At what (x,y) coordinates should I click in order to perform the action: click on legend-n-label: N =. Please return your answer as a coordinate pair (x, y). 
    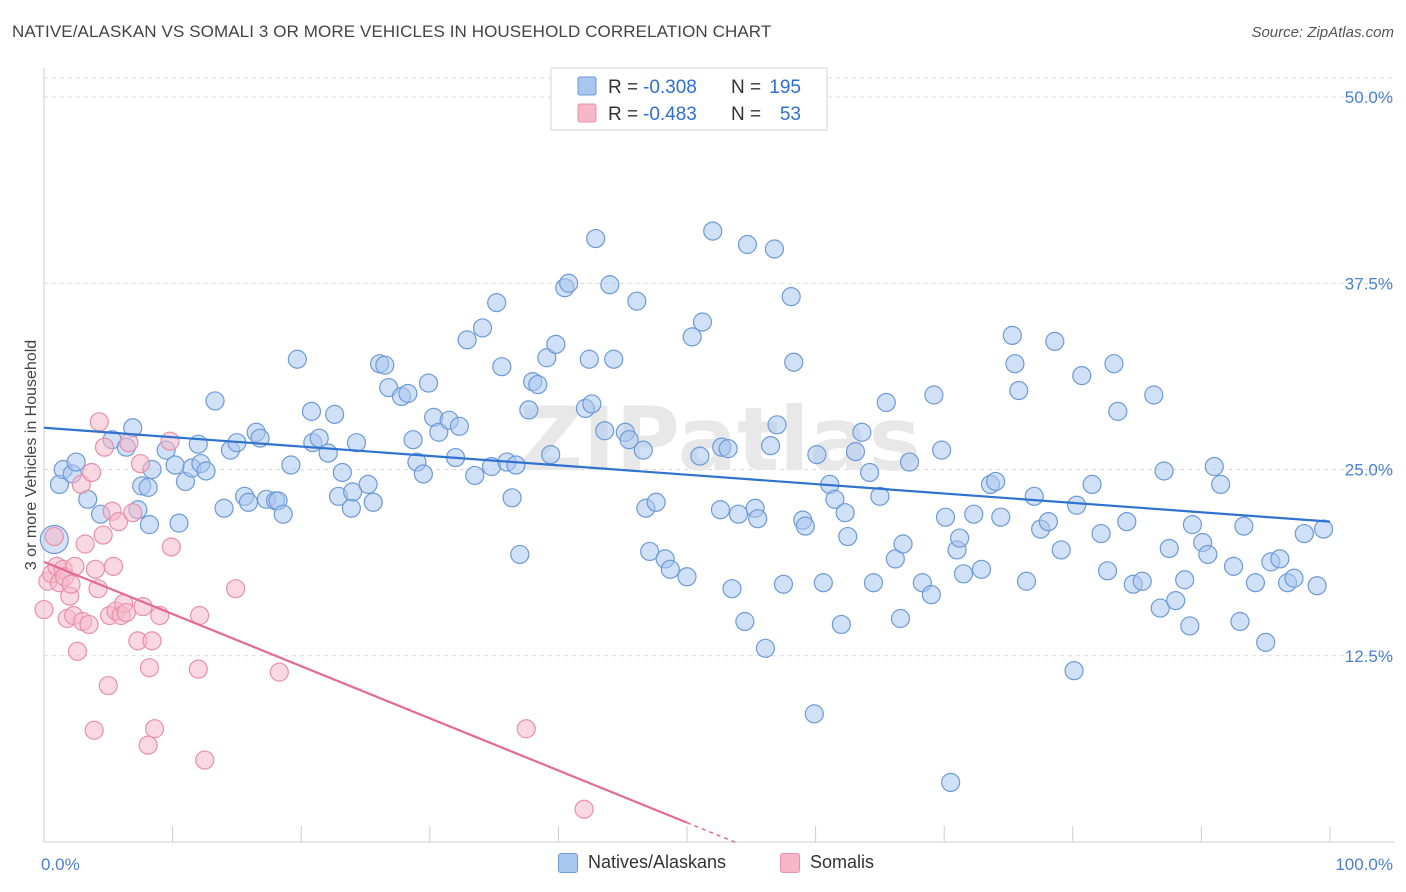
    Looking at the image, I should click on (746, 114).